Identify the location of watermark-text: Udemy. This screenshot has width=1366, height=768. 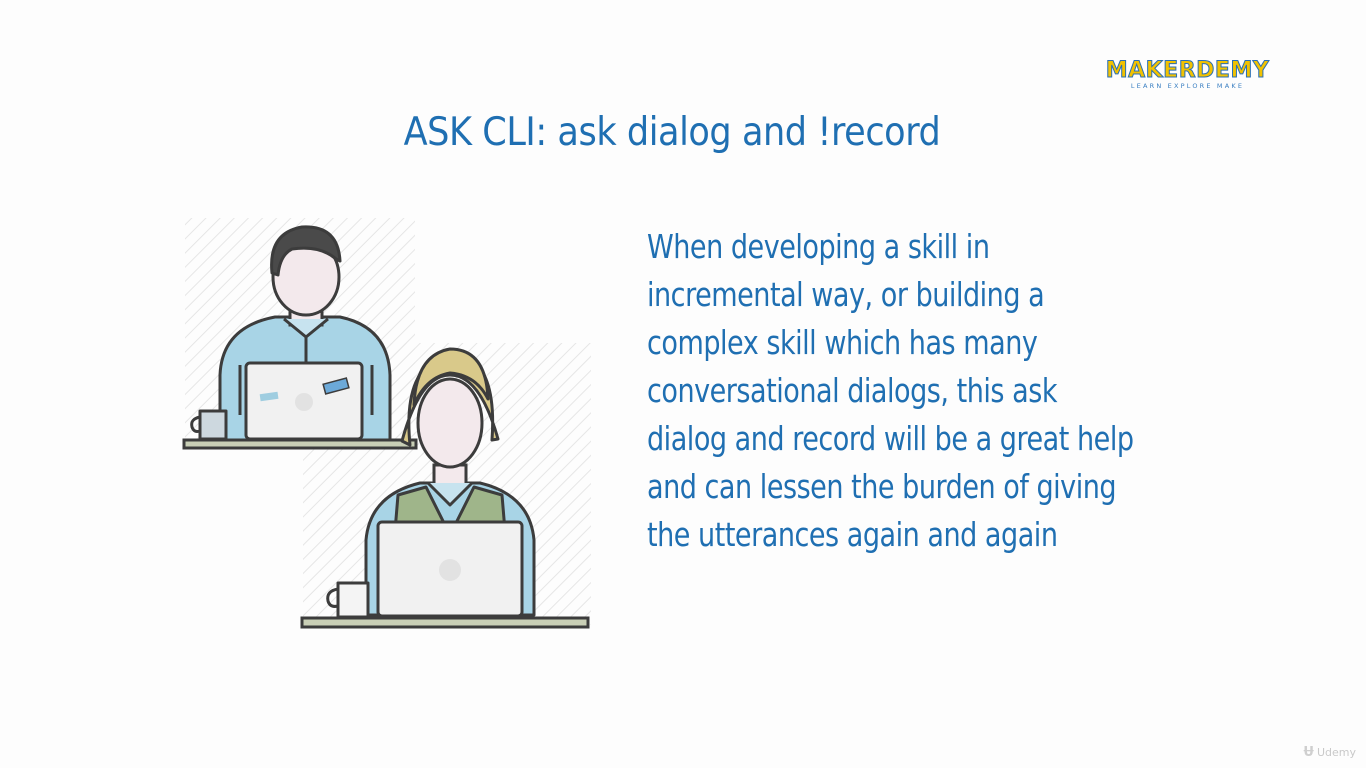
(1336, 752).